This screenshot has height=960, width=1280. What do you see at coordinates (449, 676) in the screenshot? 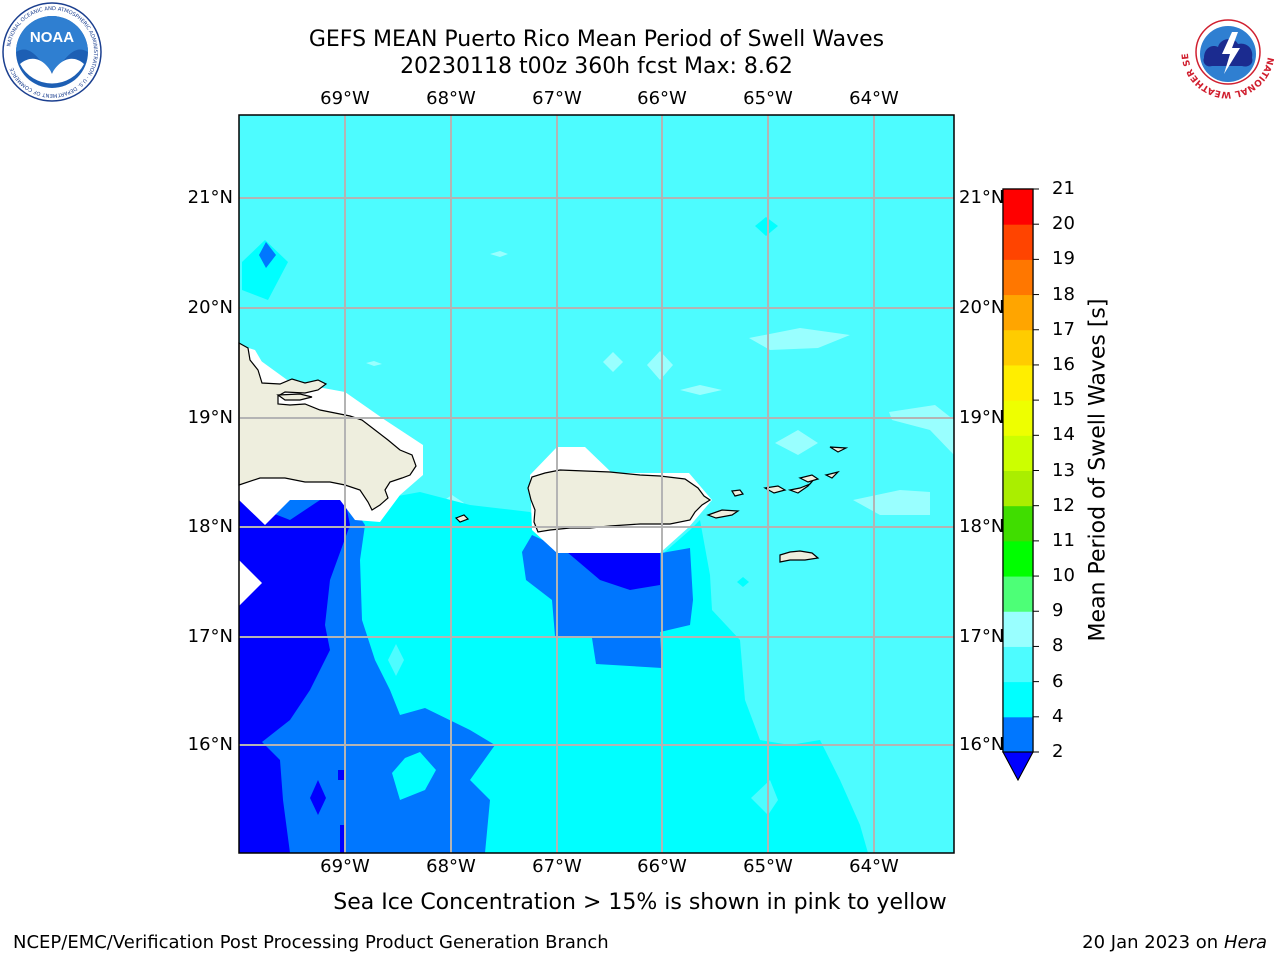
I see `swell-period-under-4-region` at bounding box center [449, 676].